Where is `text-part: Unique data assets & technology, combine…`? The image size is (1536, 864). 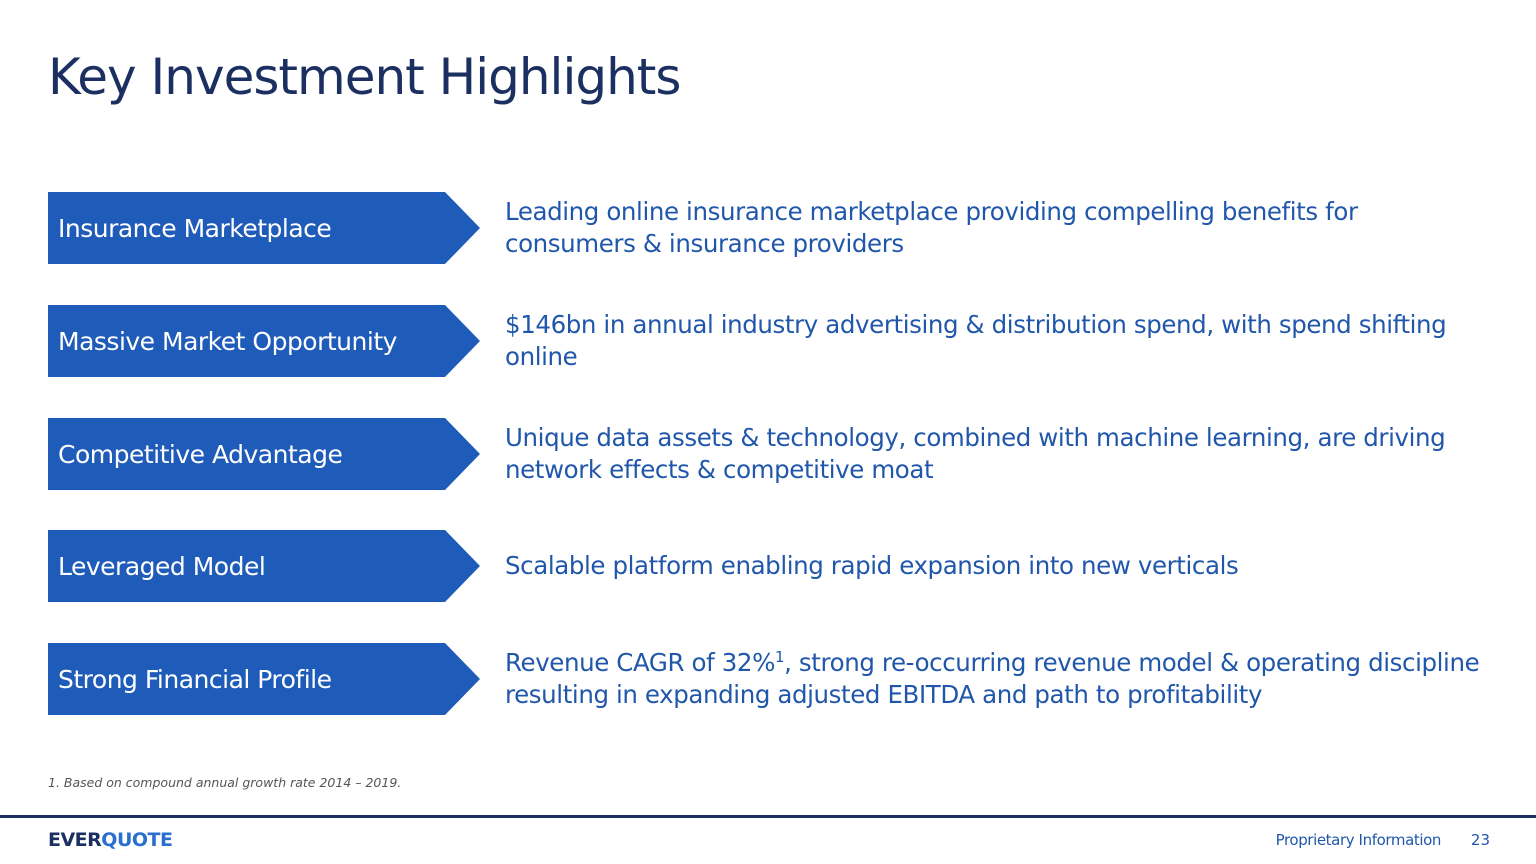 text-part: Unique data assets & technology, combine… is located at coordinates (975, 453).